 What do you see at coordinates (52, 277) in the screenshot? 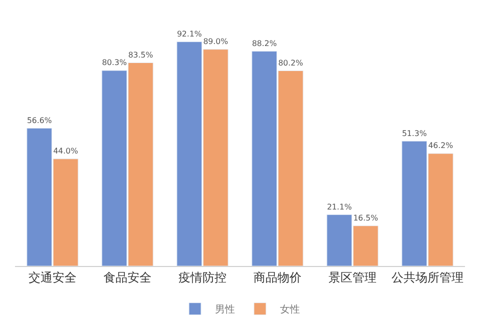
I see `x-tick-label: 交通安全` at bounding box center [52, 277].